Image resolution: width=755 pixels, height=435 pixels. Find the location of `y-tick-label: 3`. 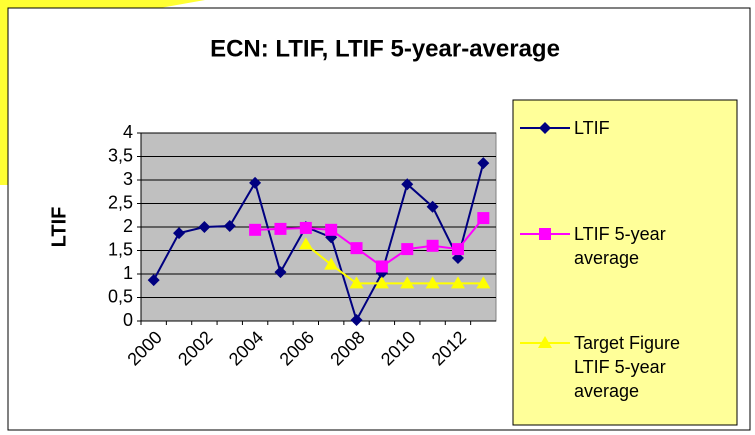

y-tick-label: 3 is located at coordinates (128, 179).